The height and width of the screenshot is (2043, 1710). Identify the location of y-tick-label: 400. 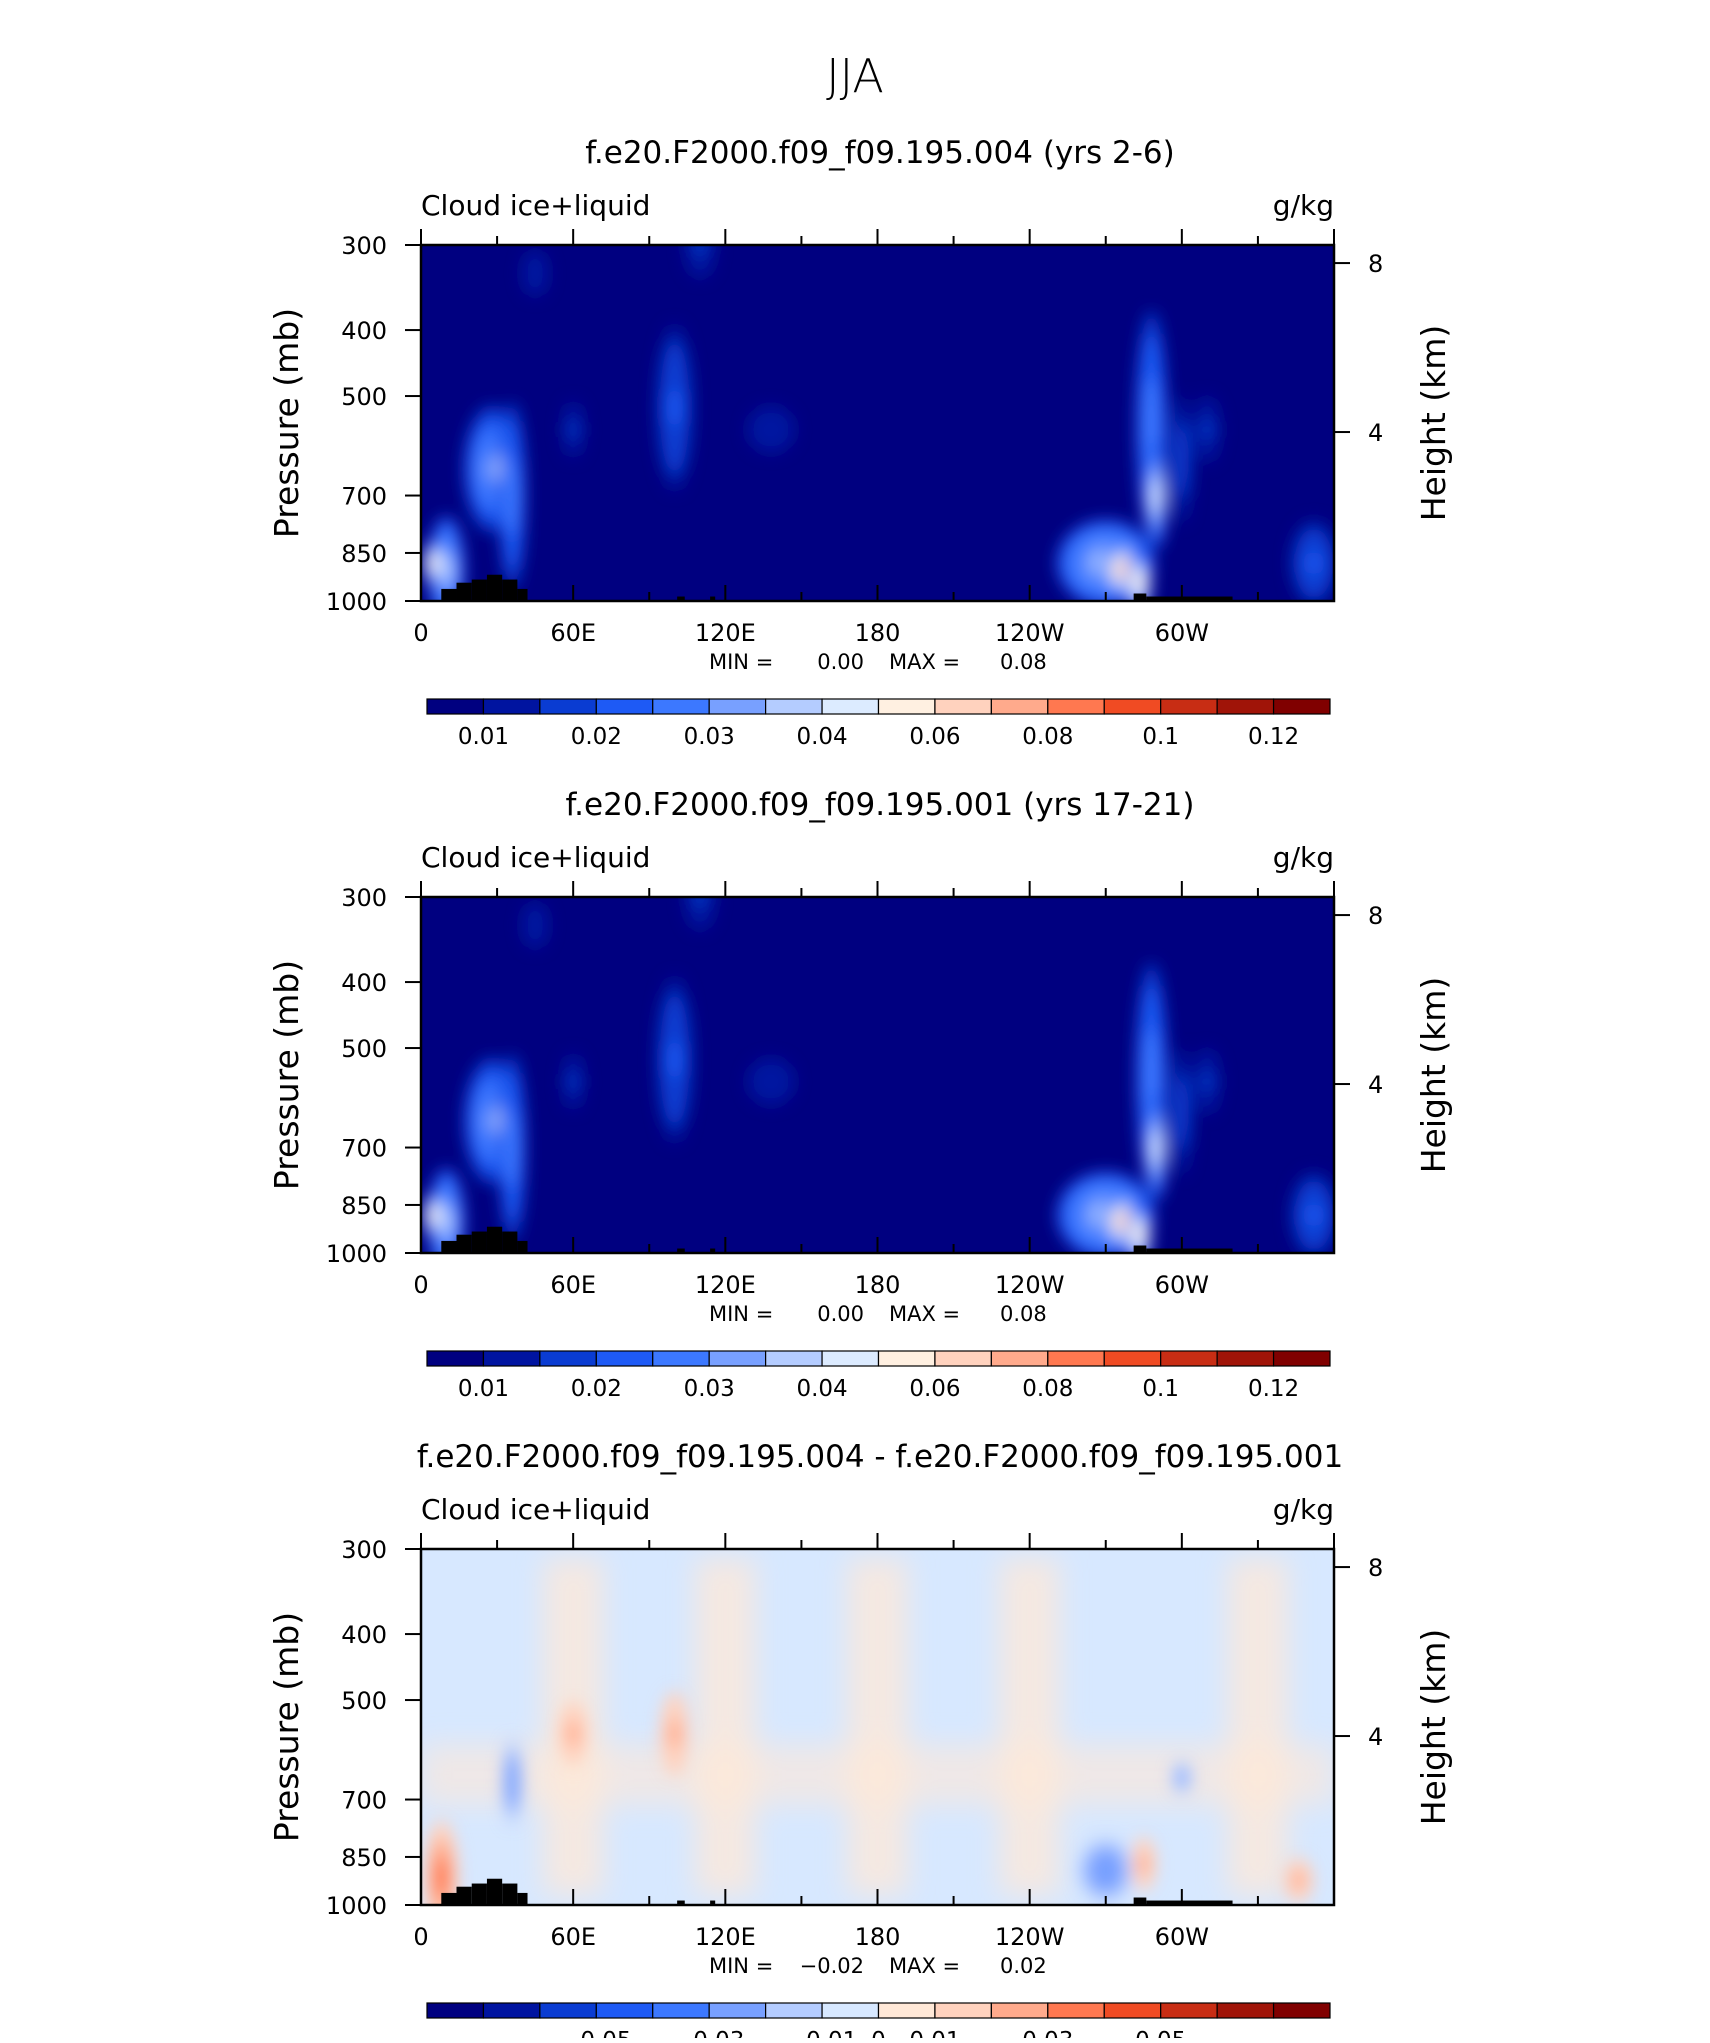
(364, 1635).